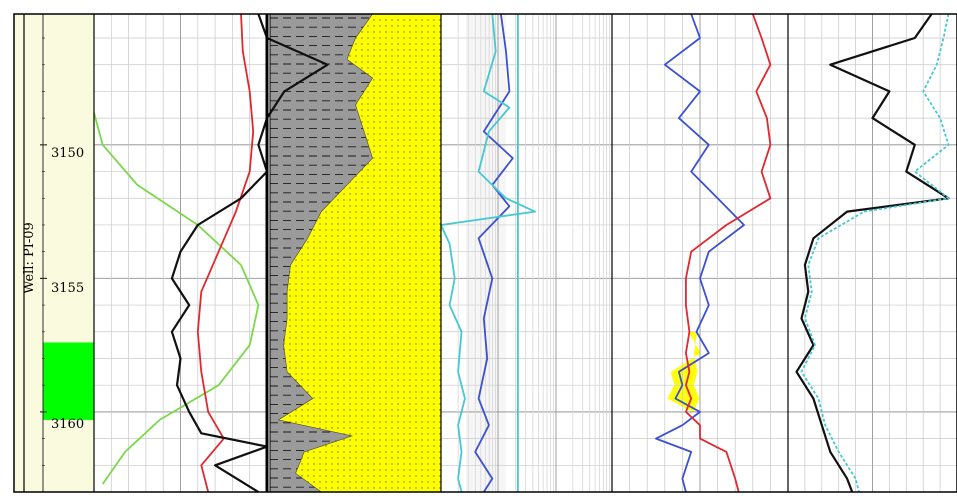  Describe the element at coordinates (67, 288) in the screenshot. I see `depth-tick-label: 3155` at that location.